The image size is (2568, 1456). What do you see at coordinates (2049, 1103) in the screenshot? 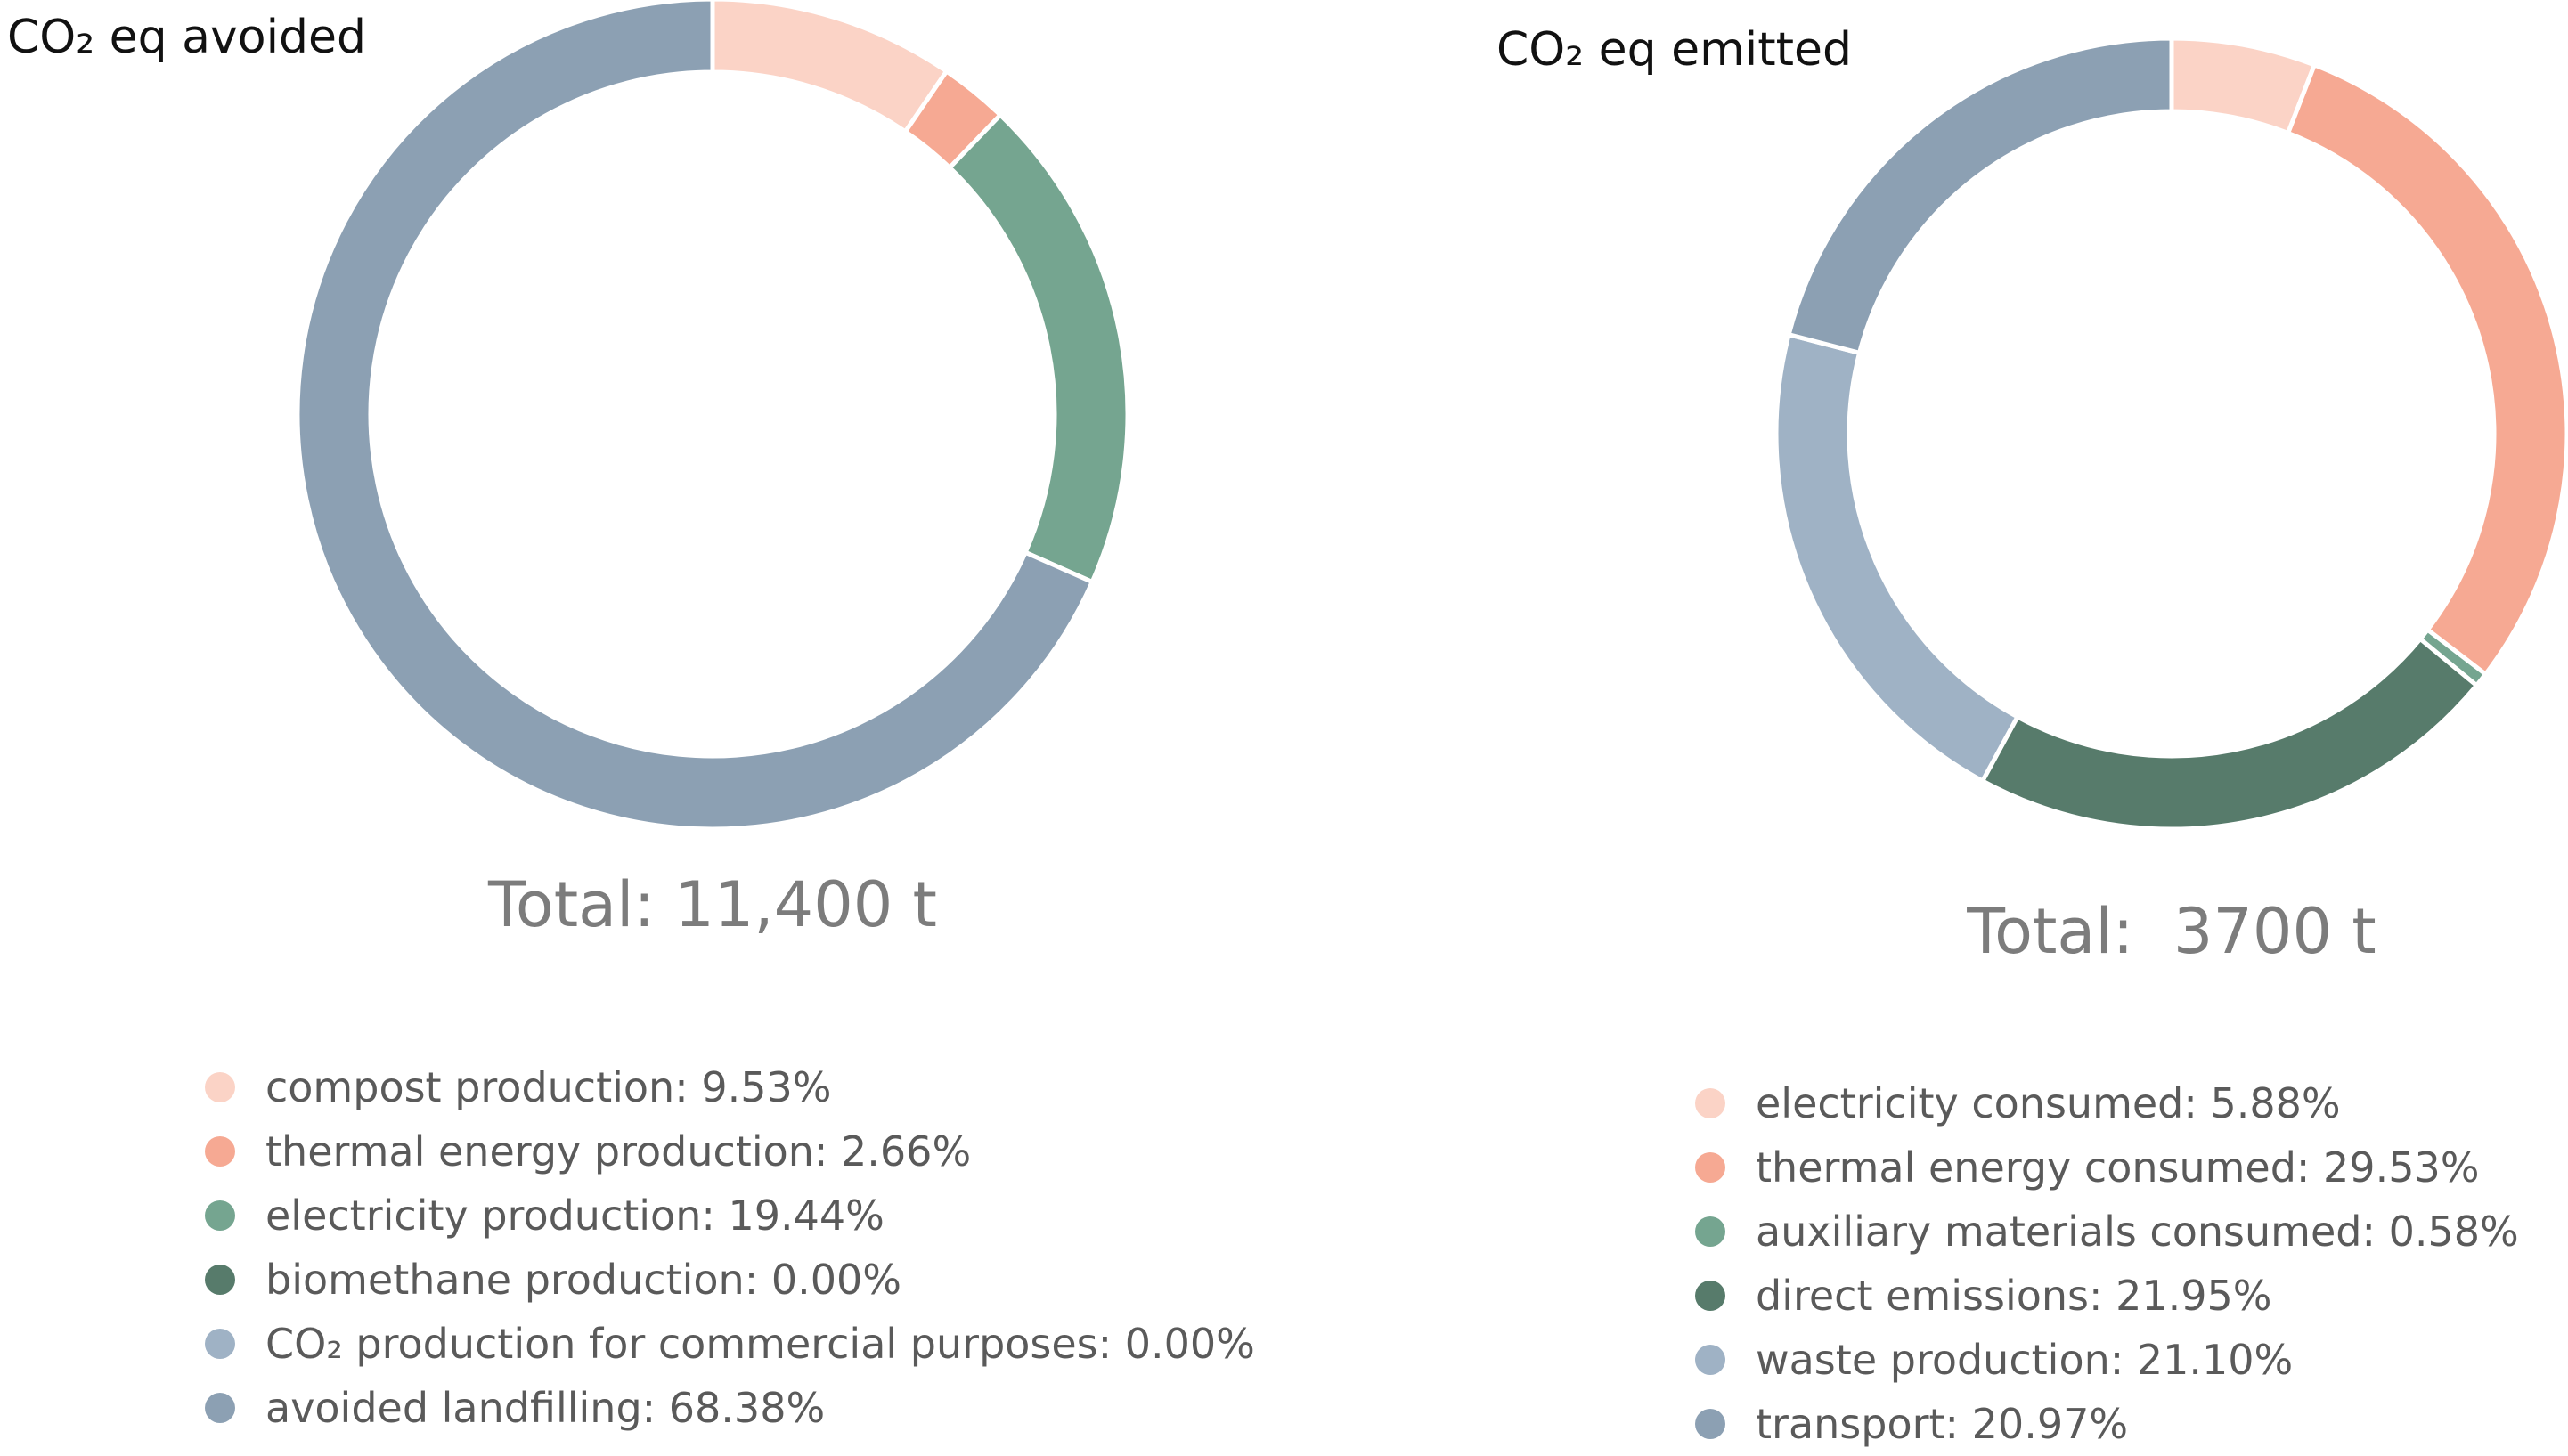
I see `legend-label: electricity consumed: 5.88%` at bounding box center [2049, 1103].